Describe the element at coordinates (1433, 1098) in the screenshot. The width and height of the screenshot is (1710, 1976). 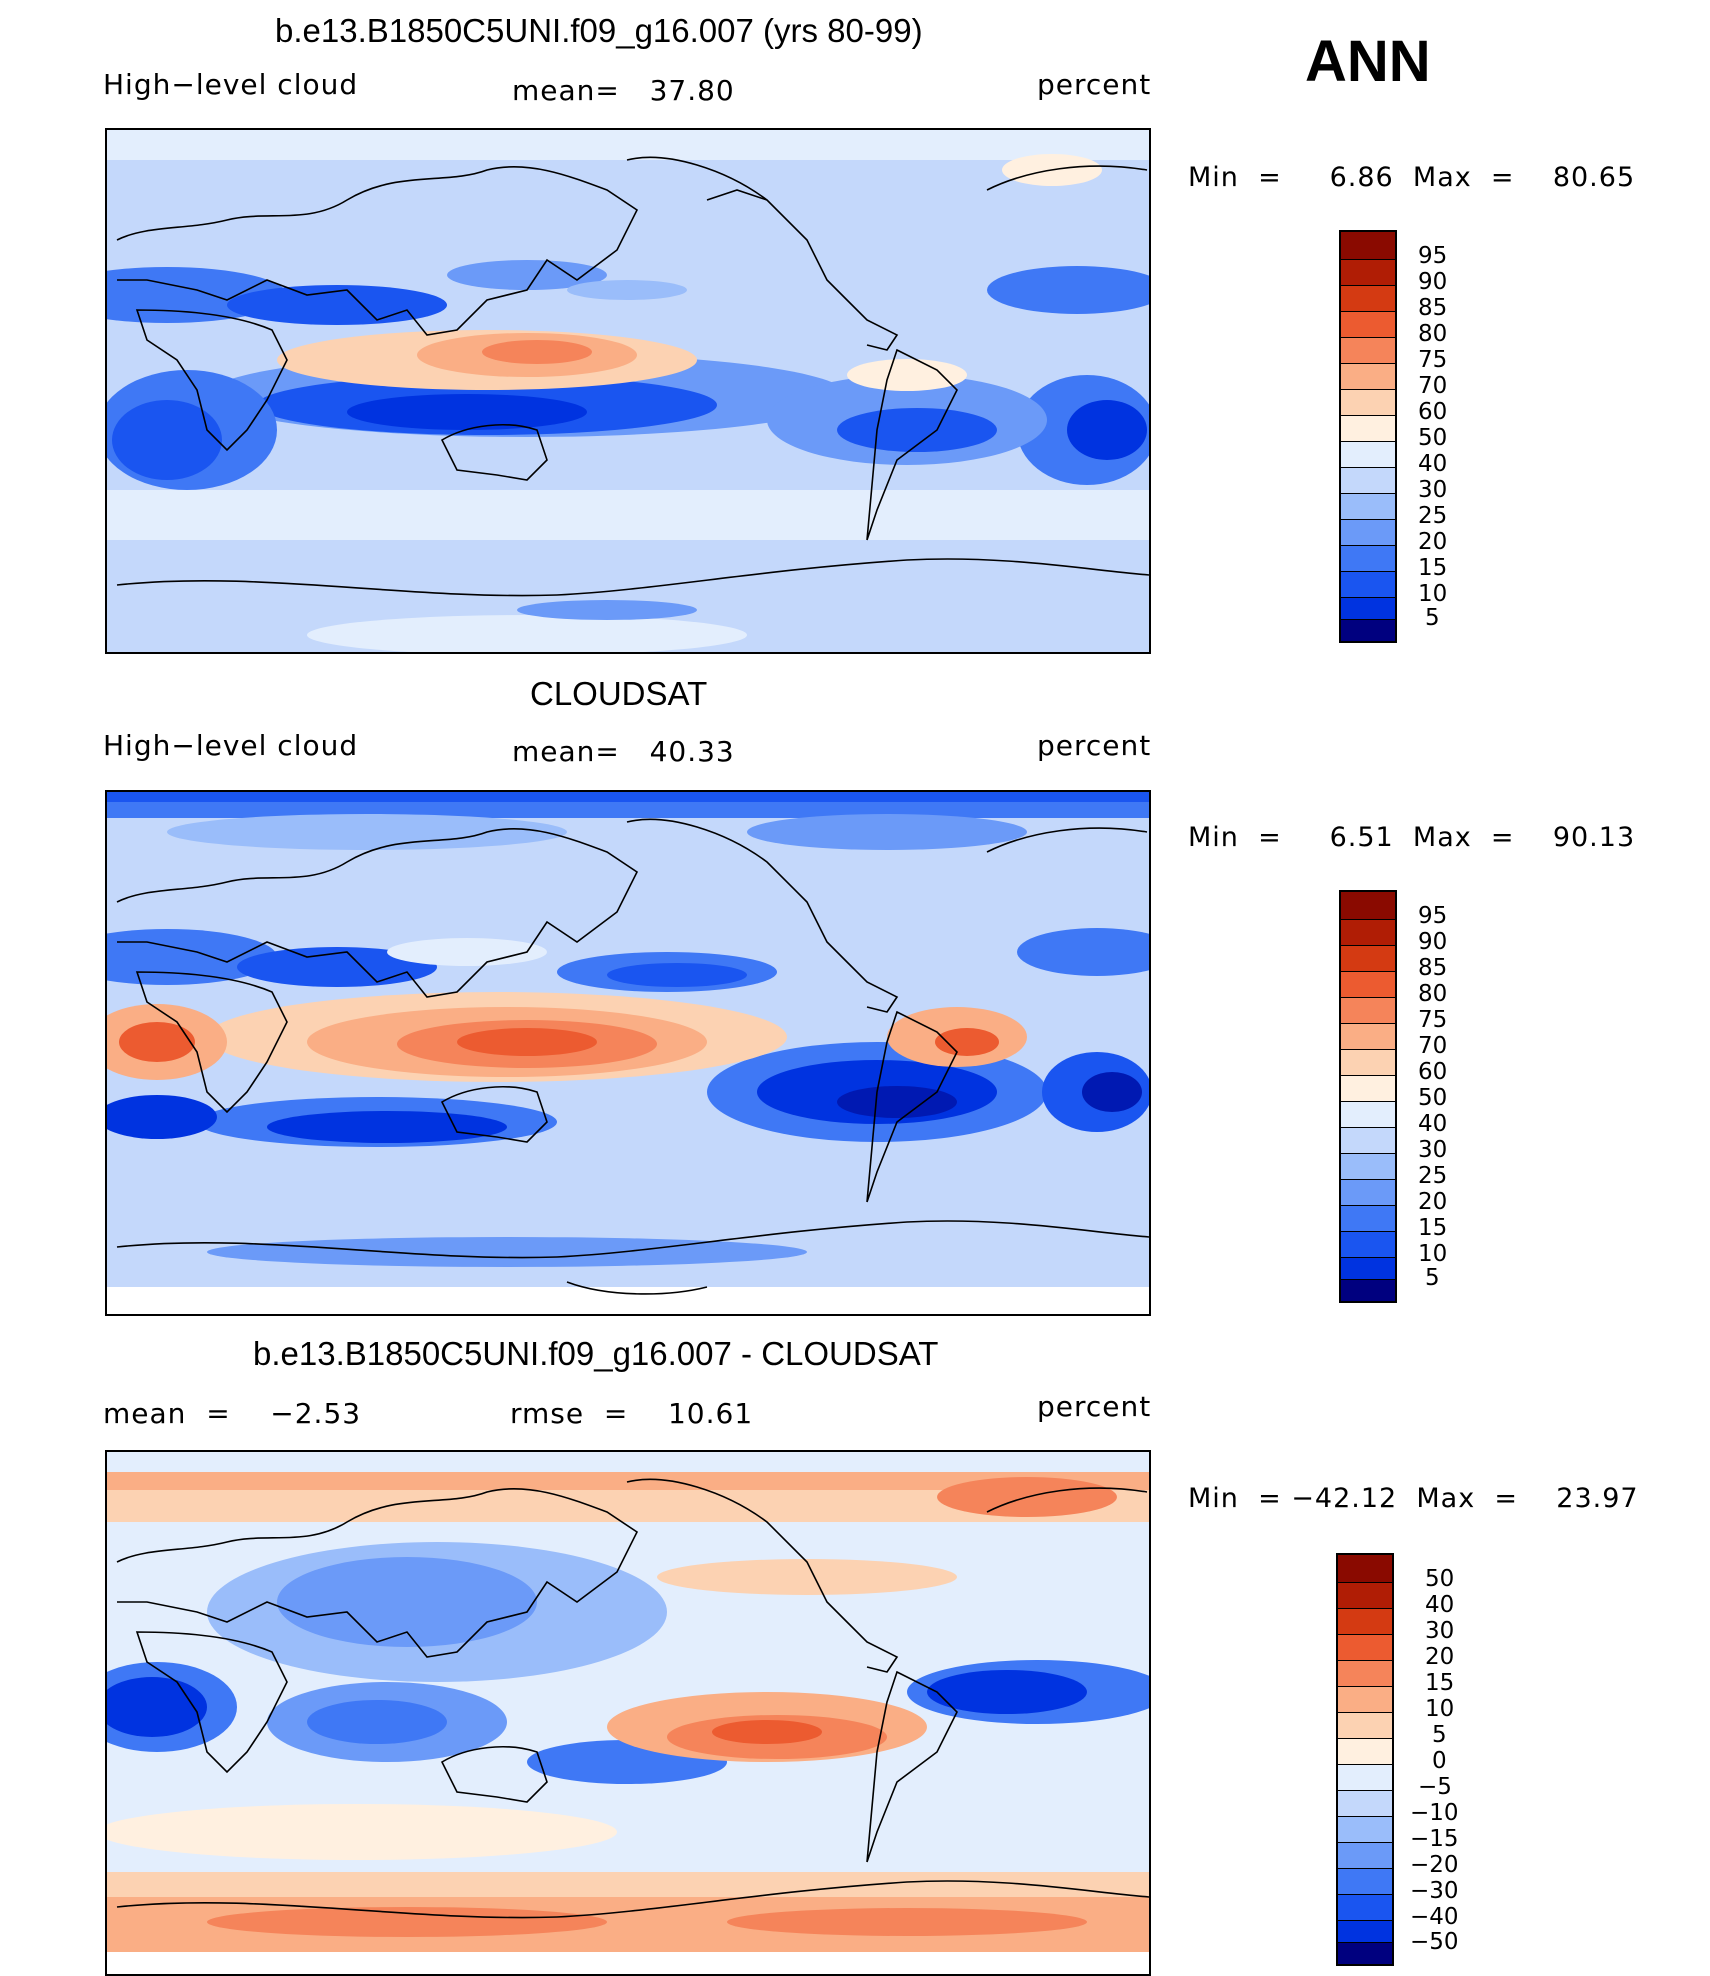
I see `panel-2-colorbar-label: 50` at that location.